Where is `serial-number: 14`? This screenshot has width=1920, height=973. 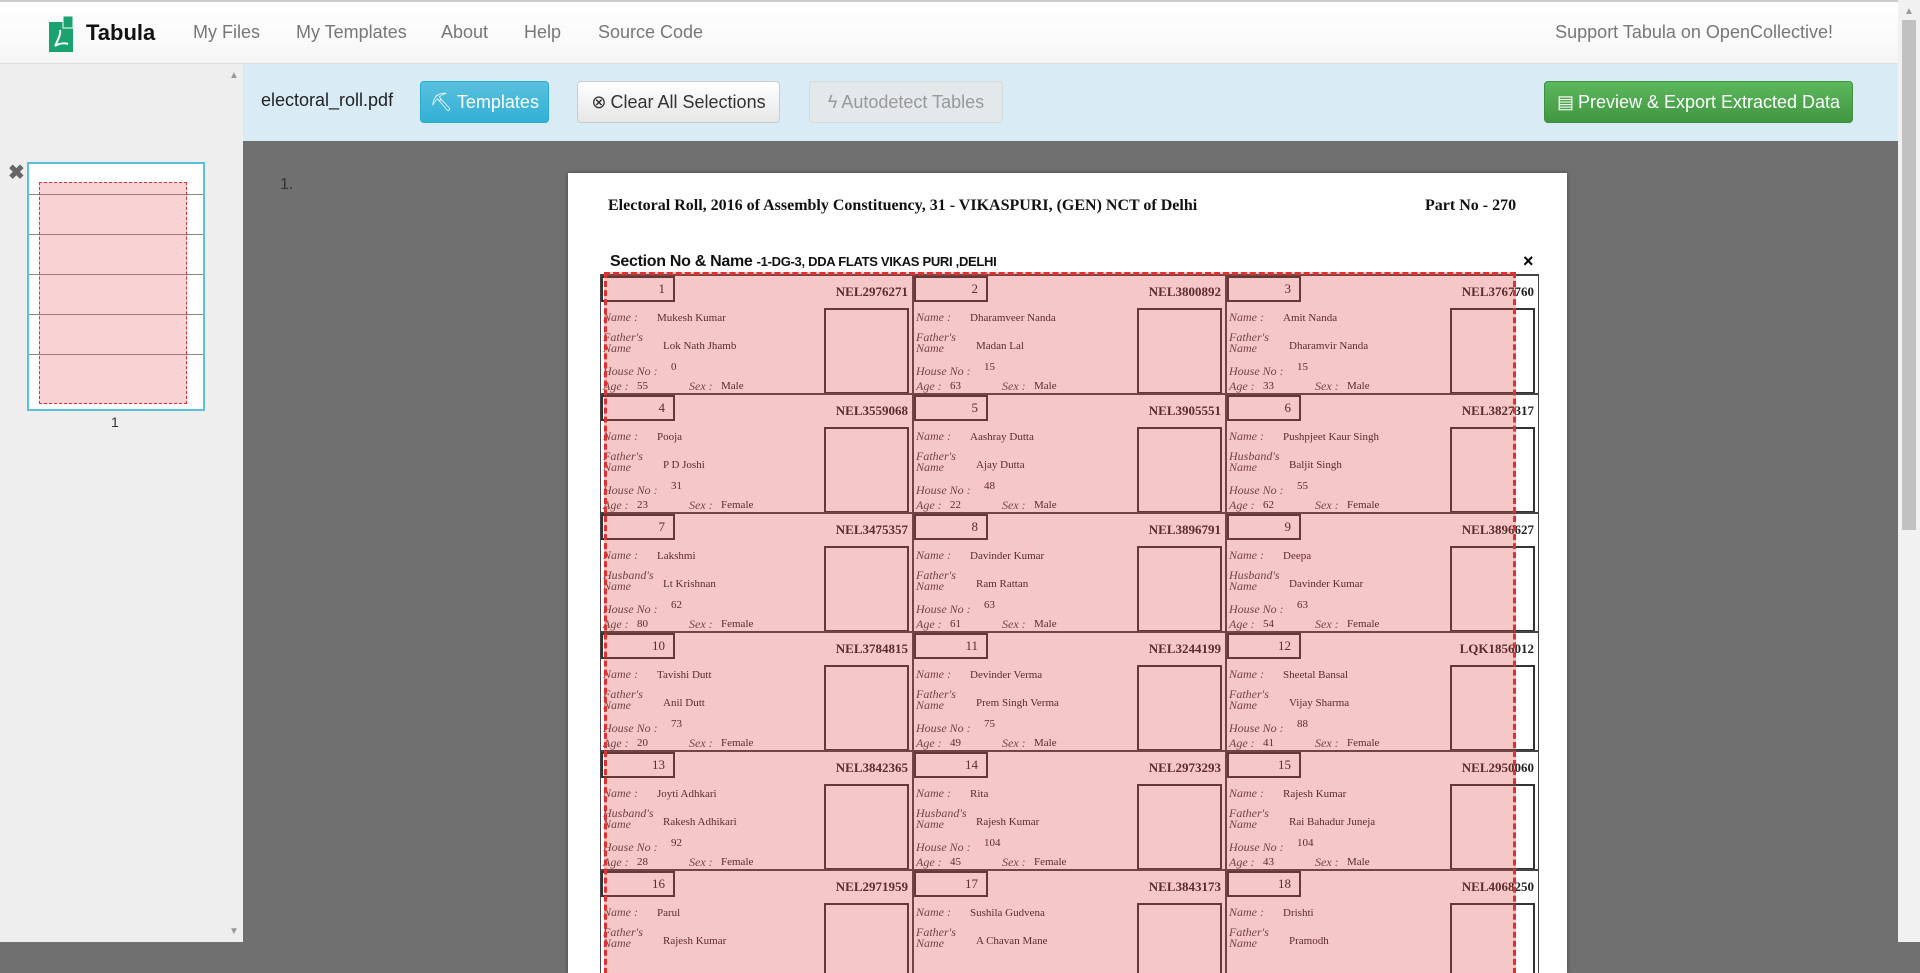
serial-number: 14 is located at coordinates (951, 765).